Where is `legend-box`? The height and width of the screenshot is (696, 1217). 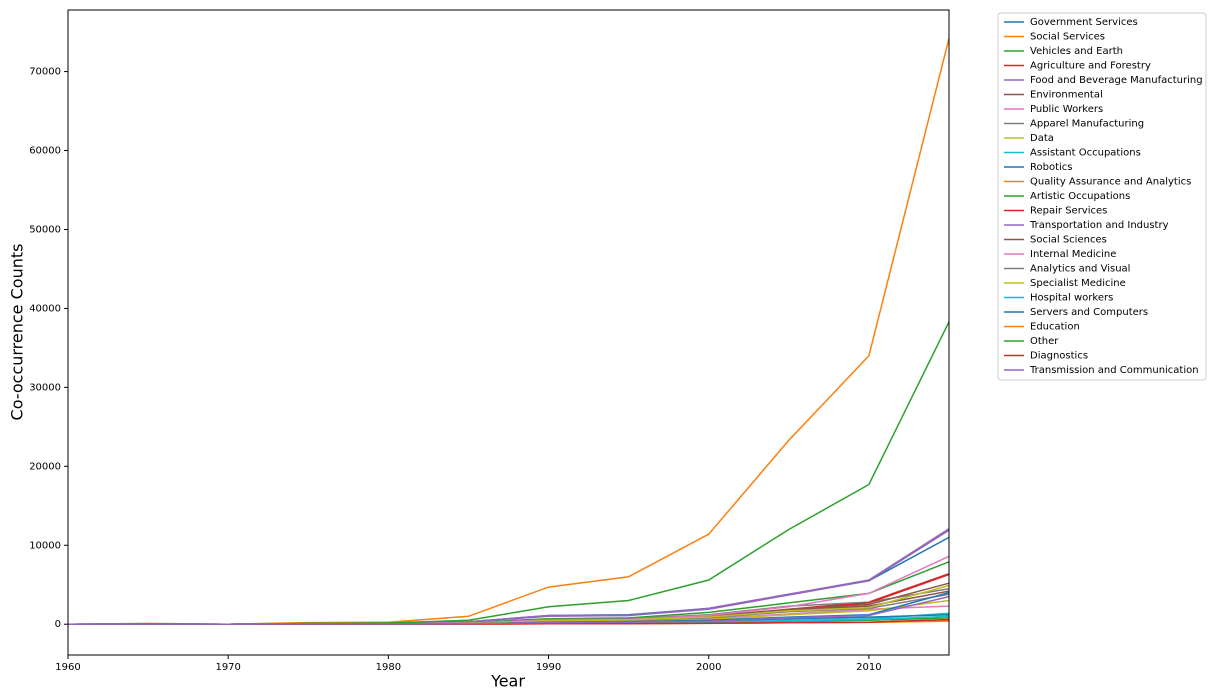
legend-box is located at coordinates (1102, 196).